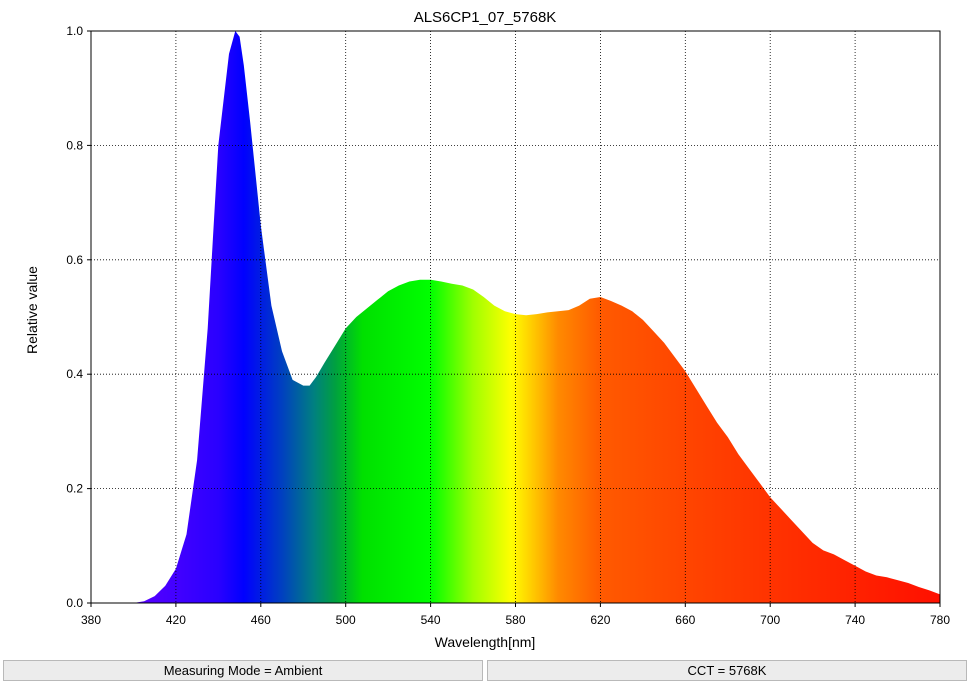  Describe the element at coordinates (176, 620) in the screenshot. I see `x-tick-label: 420` at that location.